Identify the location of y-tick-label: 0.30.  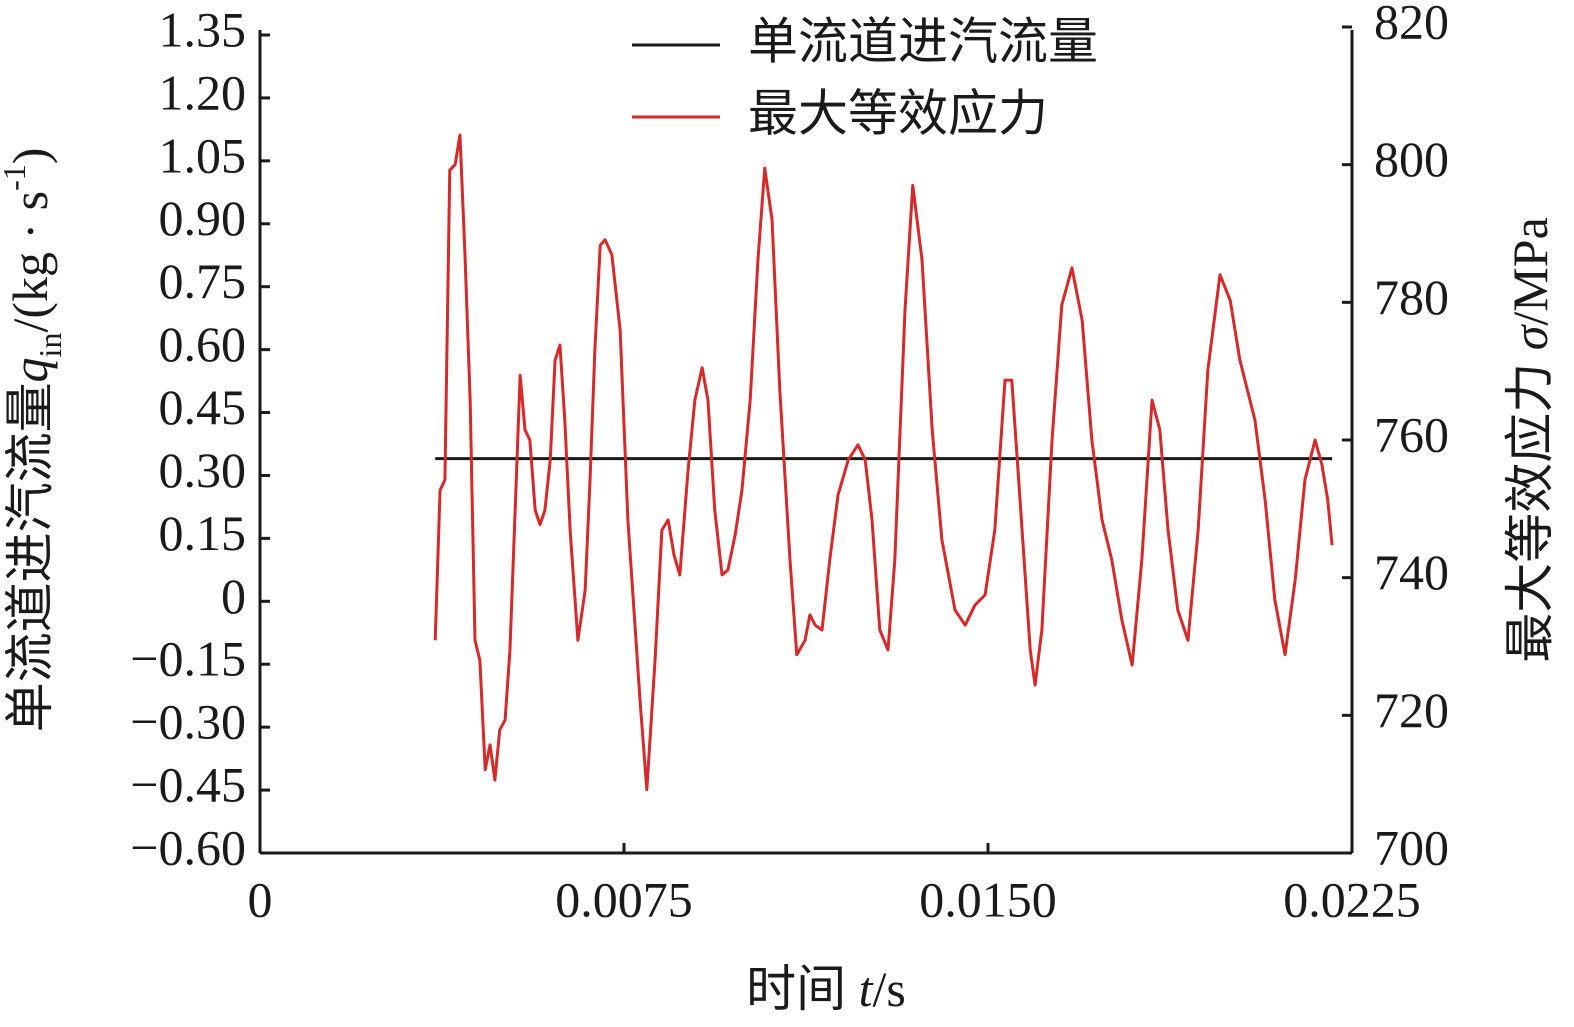
(203, 470).